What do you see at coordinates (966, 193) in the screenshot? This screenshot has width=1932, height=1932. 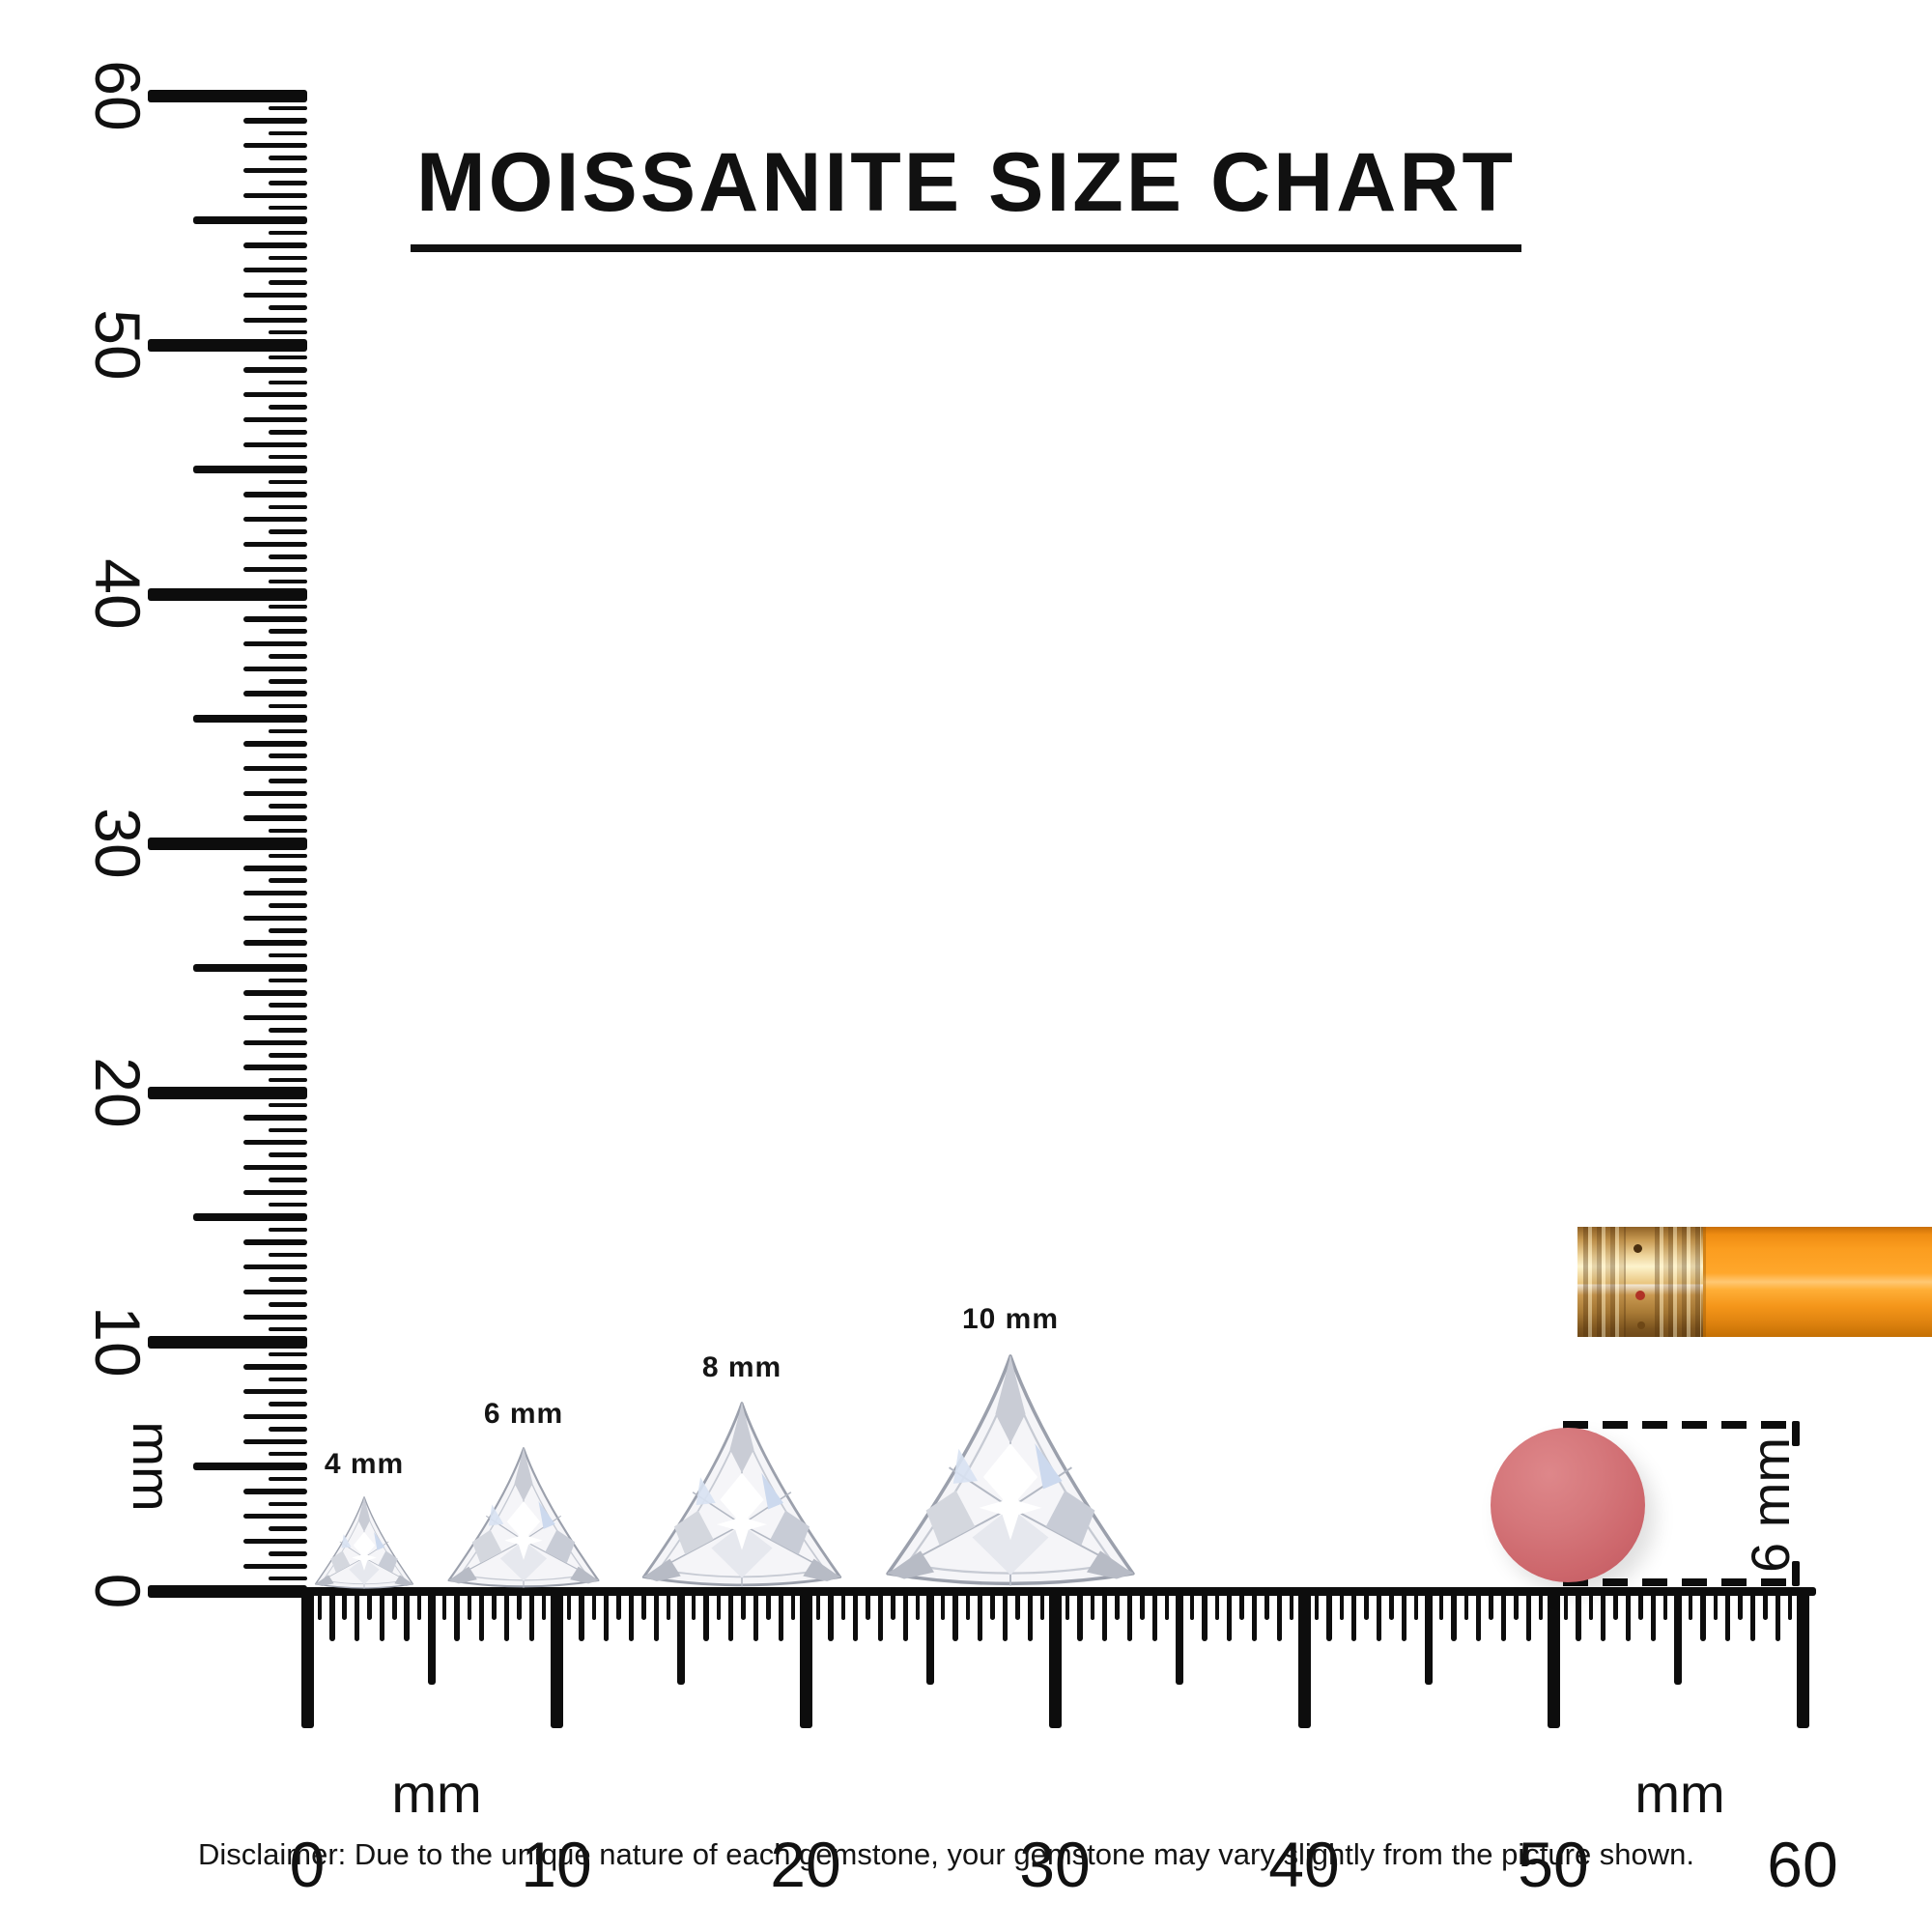 I see `title-block: MOISSANITE SIZE CHART` at bounding box center [966, 193].